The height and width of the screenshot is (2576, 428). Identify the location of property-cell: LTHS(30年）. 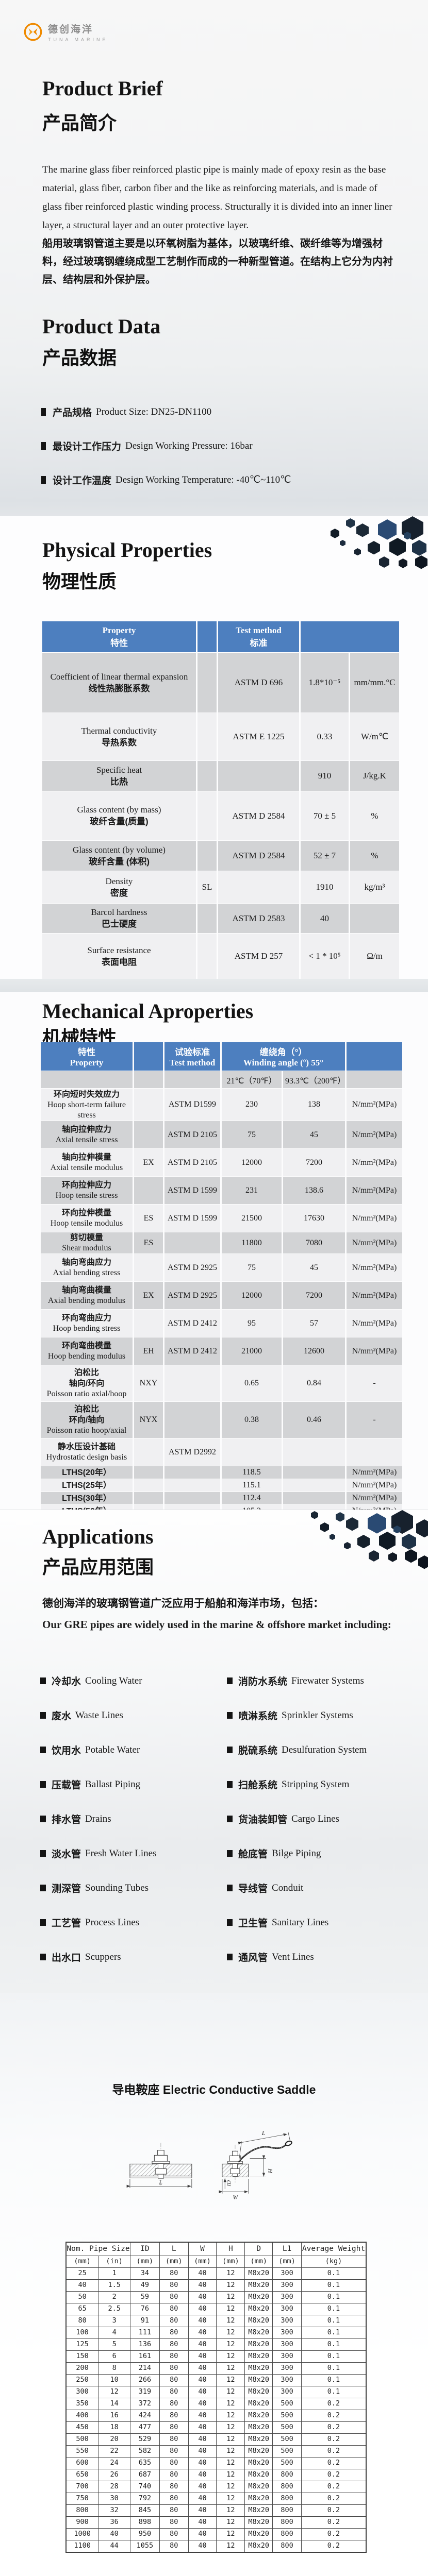
(87, 1498).